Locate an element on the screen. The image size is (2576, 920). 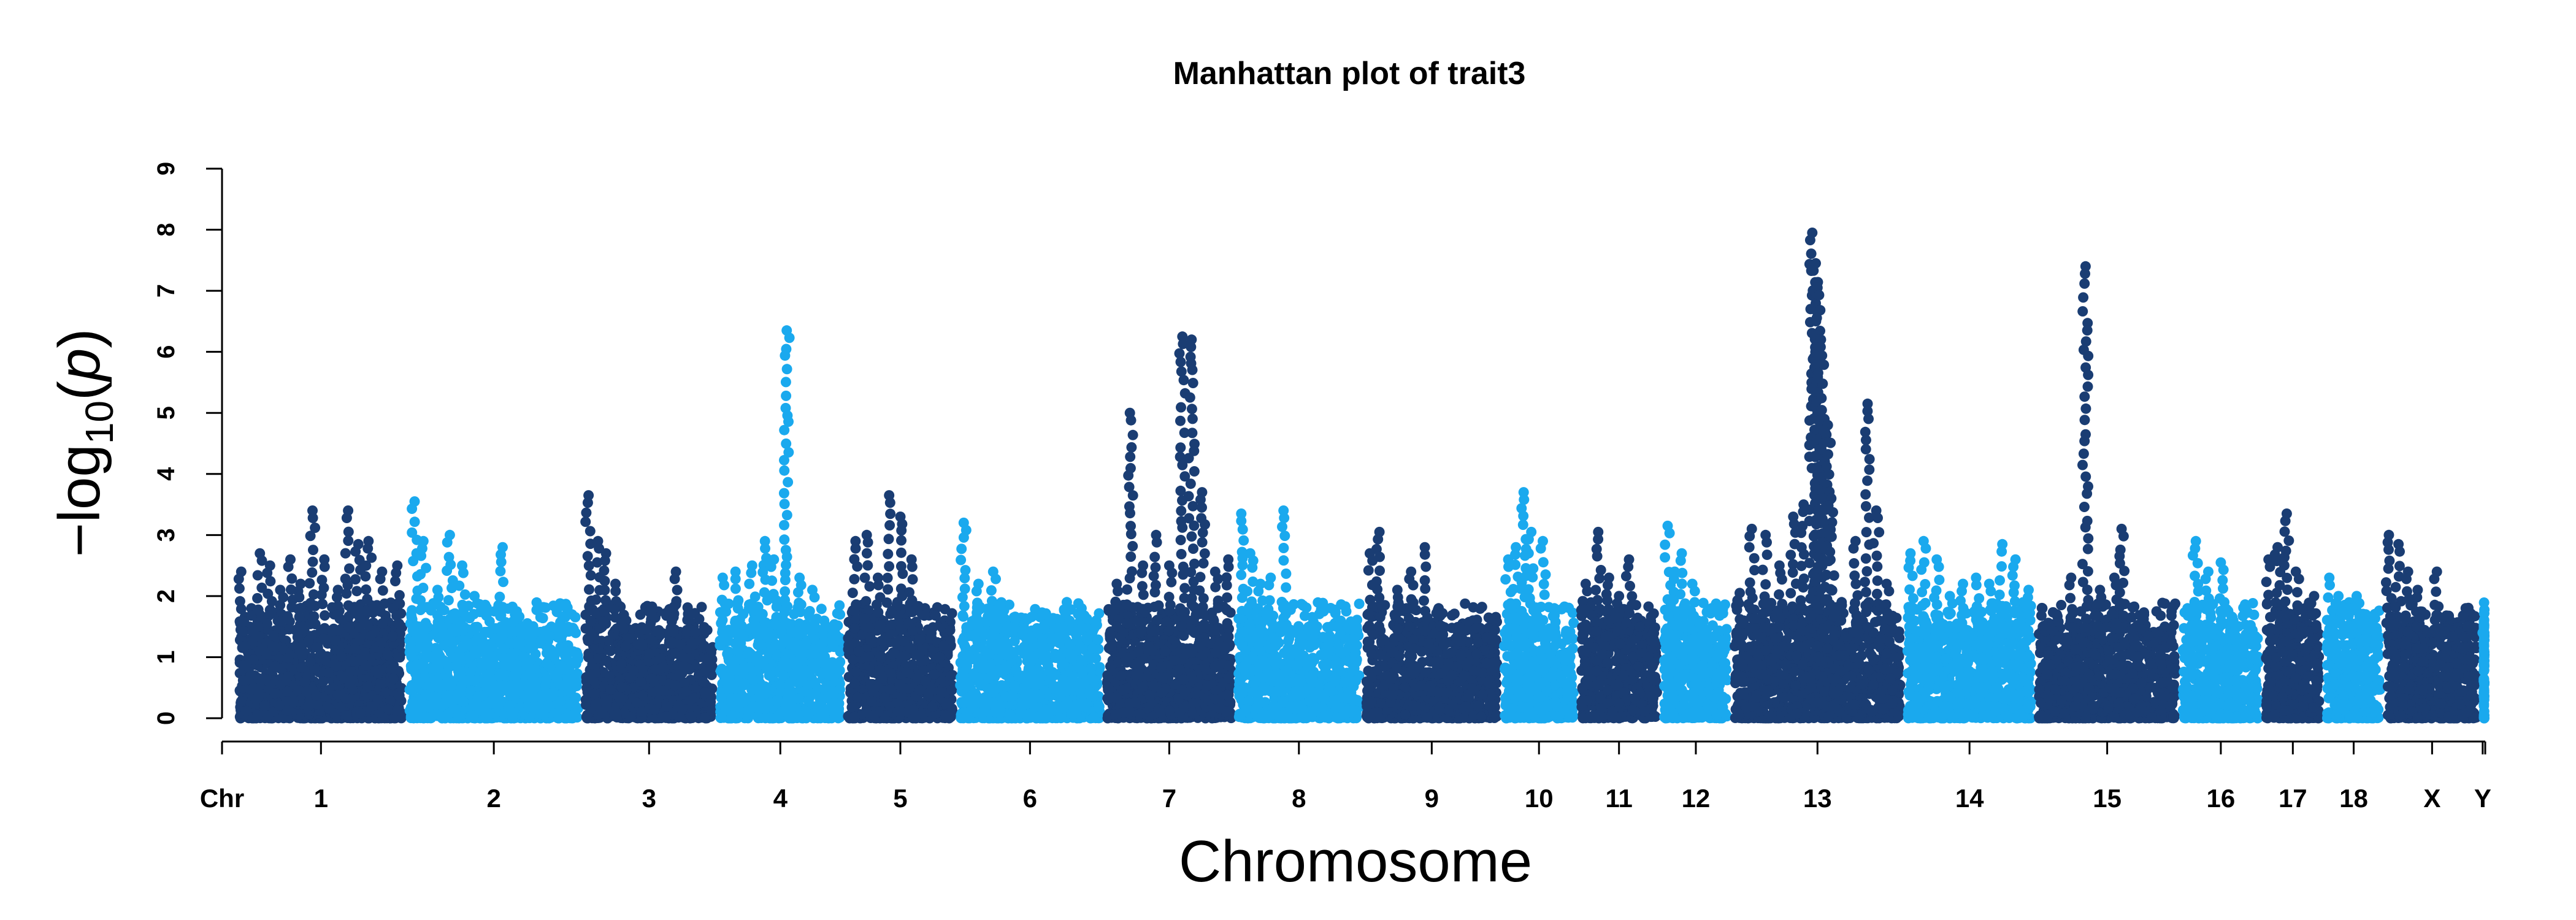
x-tick-label-Y: Y is located at coordinates (2482, 798).